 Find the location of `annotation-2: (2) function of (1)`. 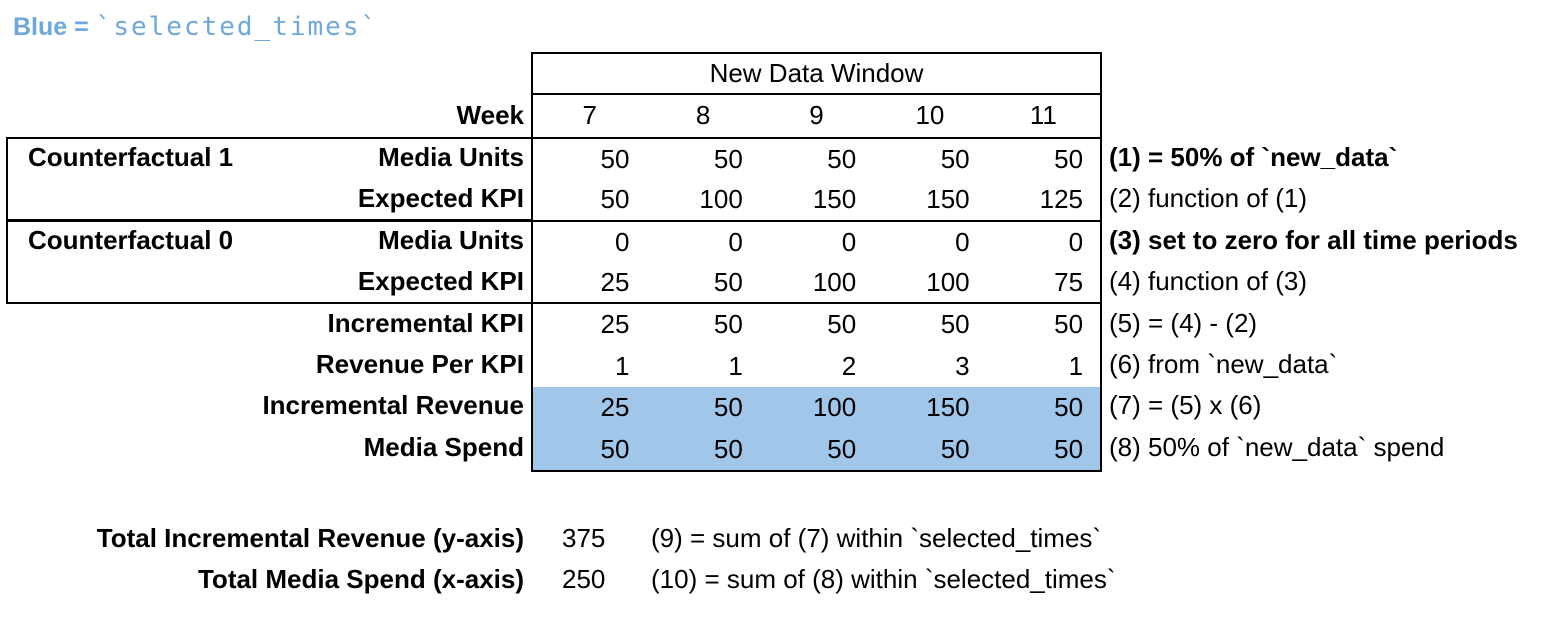

annotation-2: (2) function of (1) is located at coordinates (1208, 198).